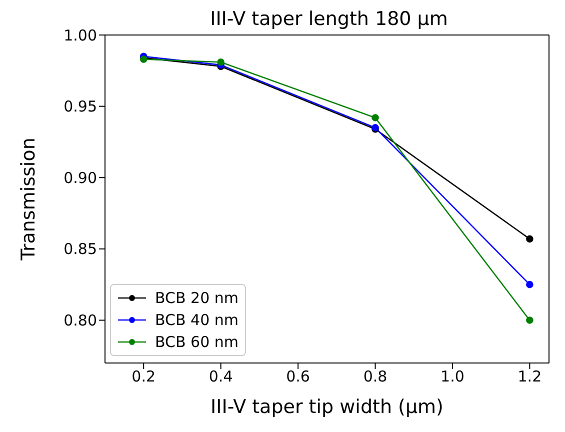 The width and height of the screenshot is (565, 432). What do you see at coordinates (29, 200) in the screenshot?
I see `y-axis-title: Transmission` at bounding box center [29, 200].